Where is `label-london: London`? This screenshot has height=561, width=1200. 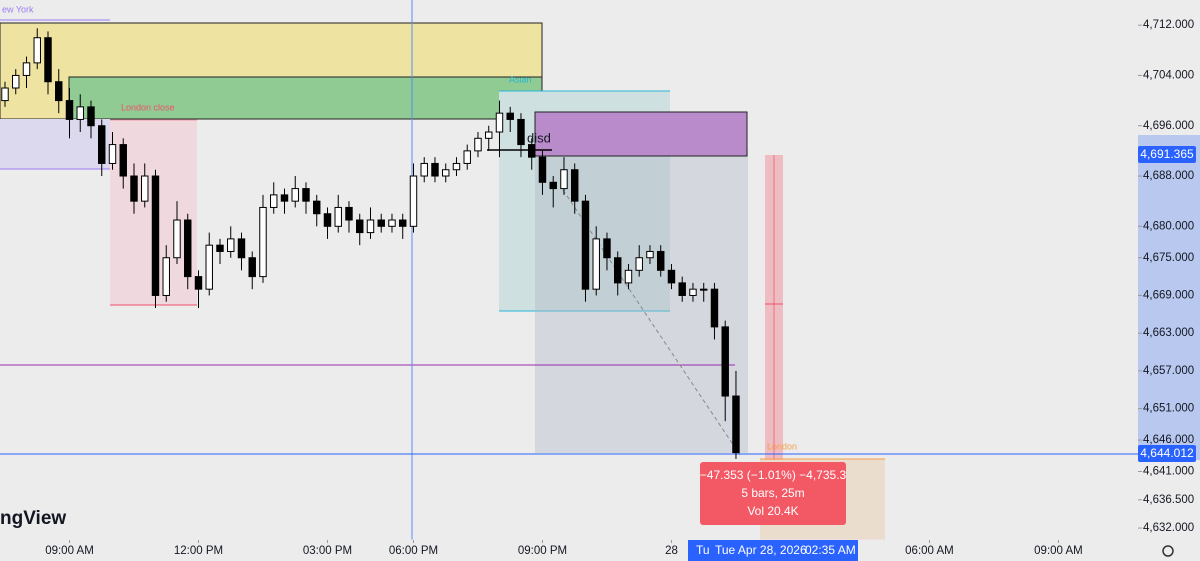 label-london: London is located at coordinates (782, 446).